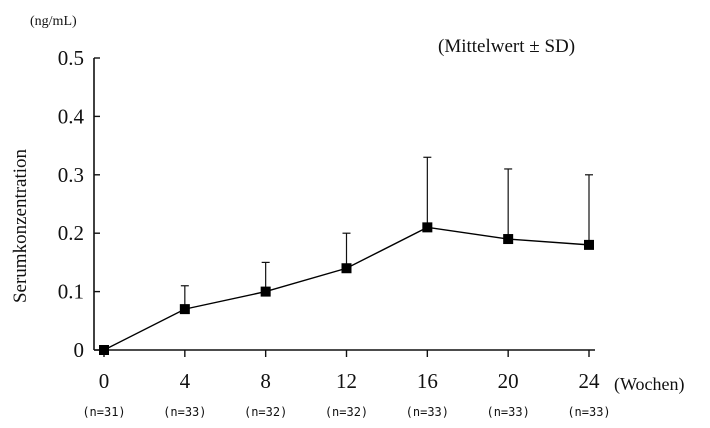 This screenshot has width=710, height=428. What do you see at coordinates (71, 292) in the screenshot?
I see `y-tick-label: 0.1` at bounding box center [71, 292].